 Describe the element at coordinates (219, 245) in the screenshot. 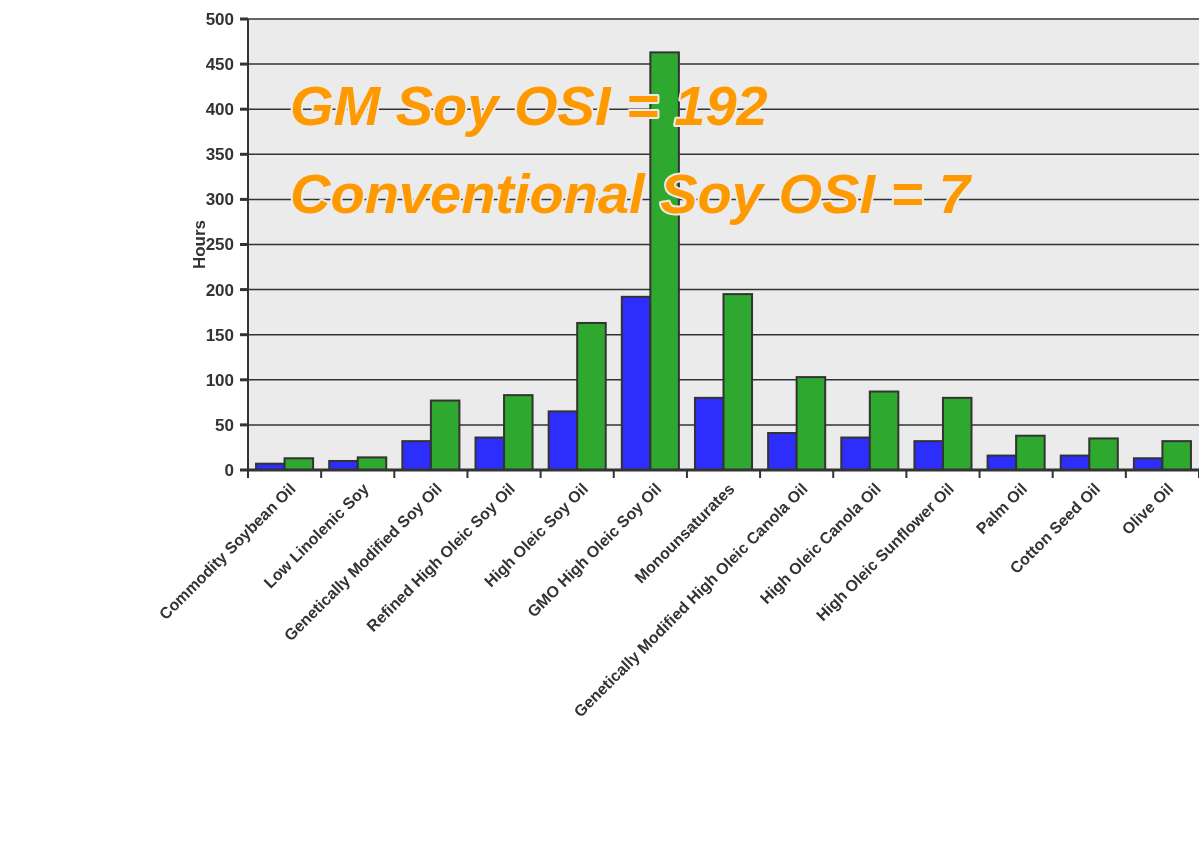

I see `y-tick-label: 250` at that location.